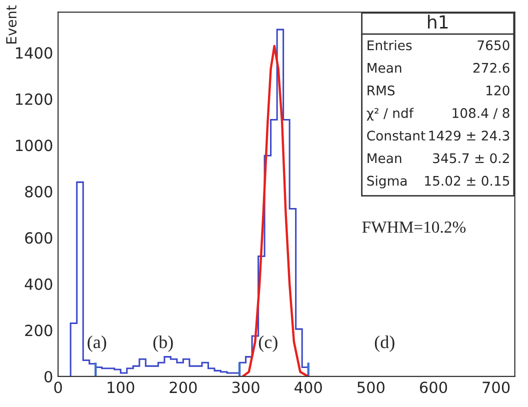  Describe the element at coordinates (38, 238) in the screenshot. I see `y-tick-label: 600` at that location.